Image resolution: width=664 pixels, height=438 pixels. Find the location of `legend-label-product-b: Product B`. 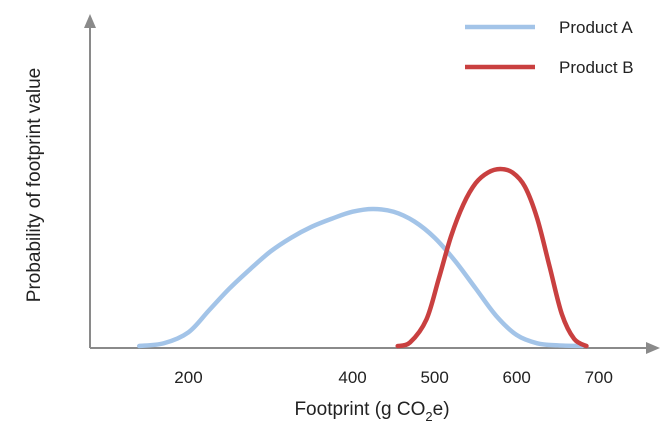

legend-label-product-b: Product B is located at coordinates (596, 67).